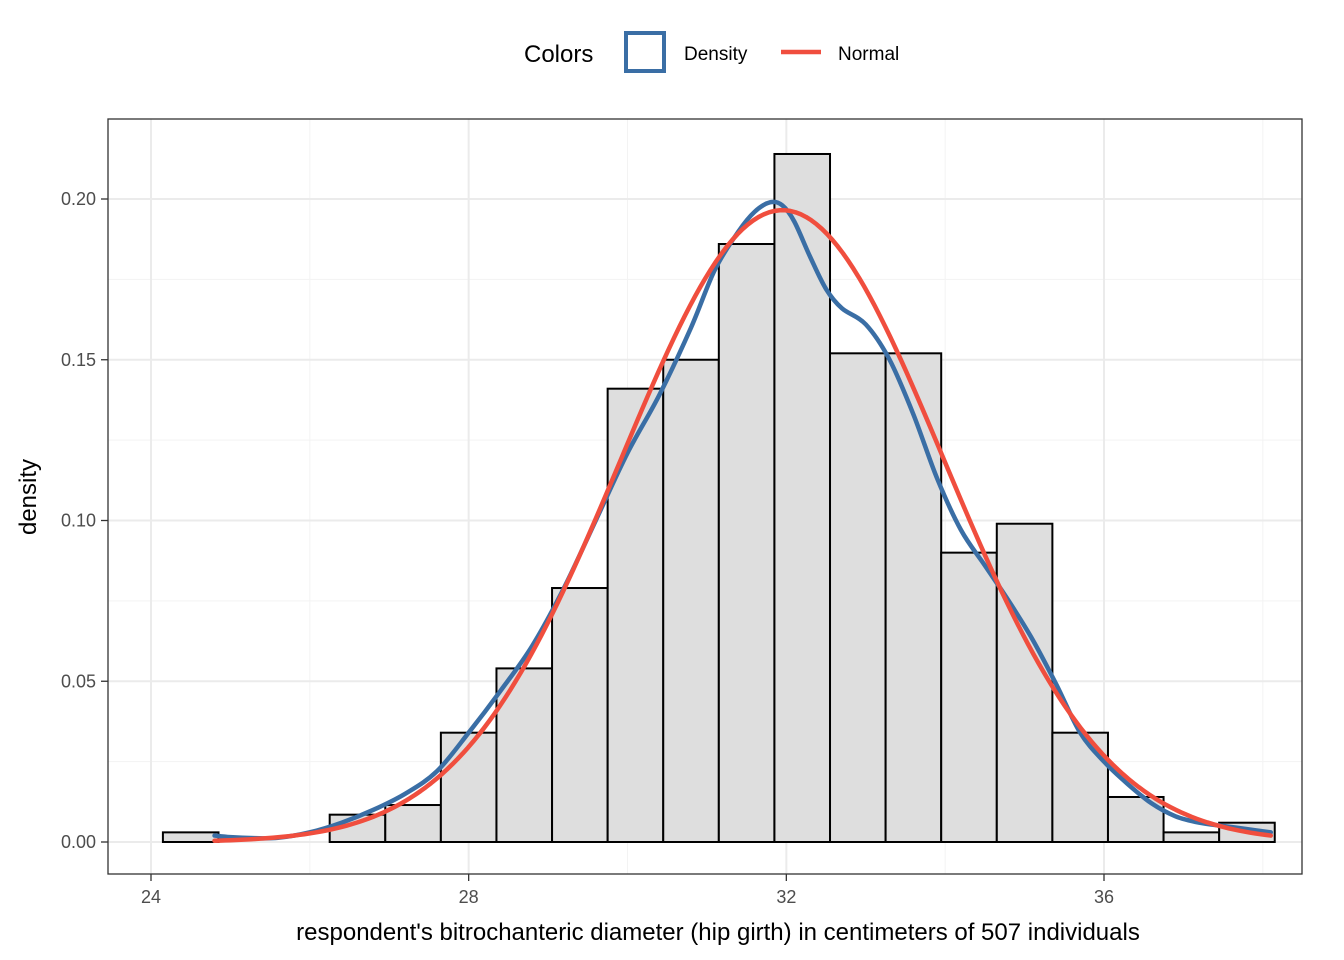 Image resolution: width=1344 pixels, height=960 pixels. I want to click on x-tick-label: 32, so click(786, 897).